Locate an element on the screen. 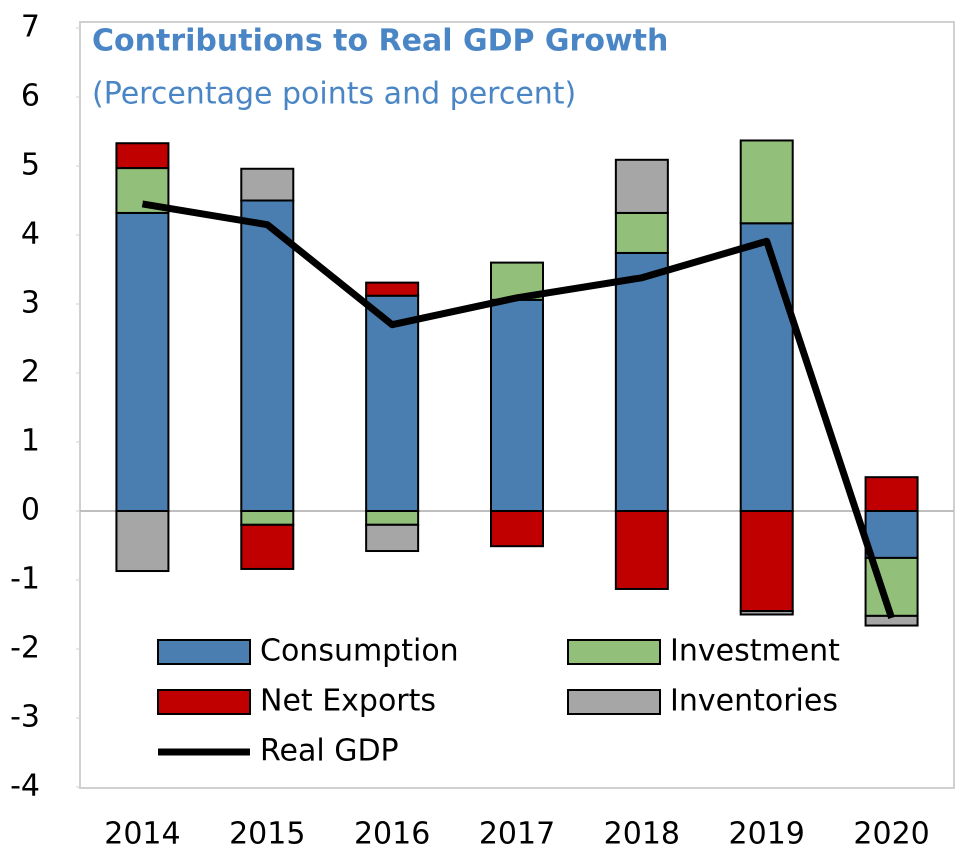 The image size is (958, 863). x-tick-label: 2016 is located at coordinates (392, 834).